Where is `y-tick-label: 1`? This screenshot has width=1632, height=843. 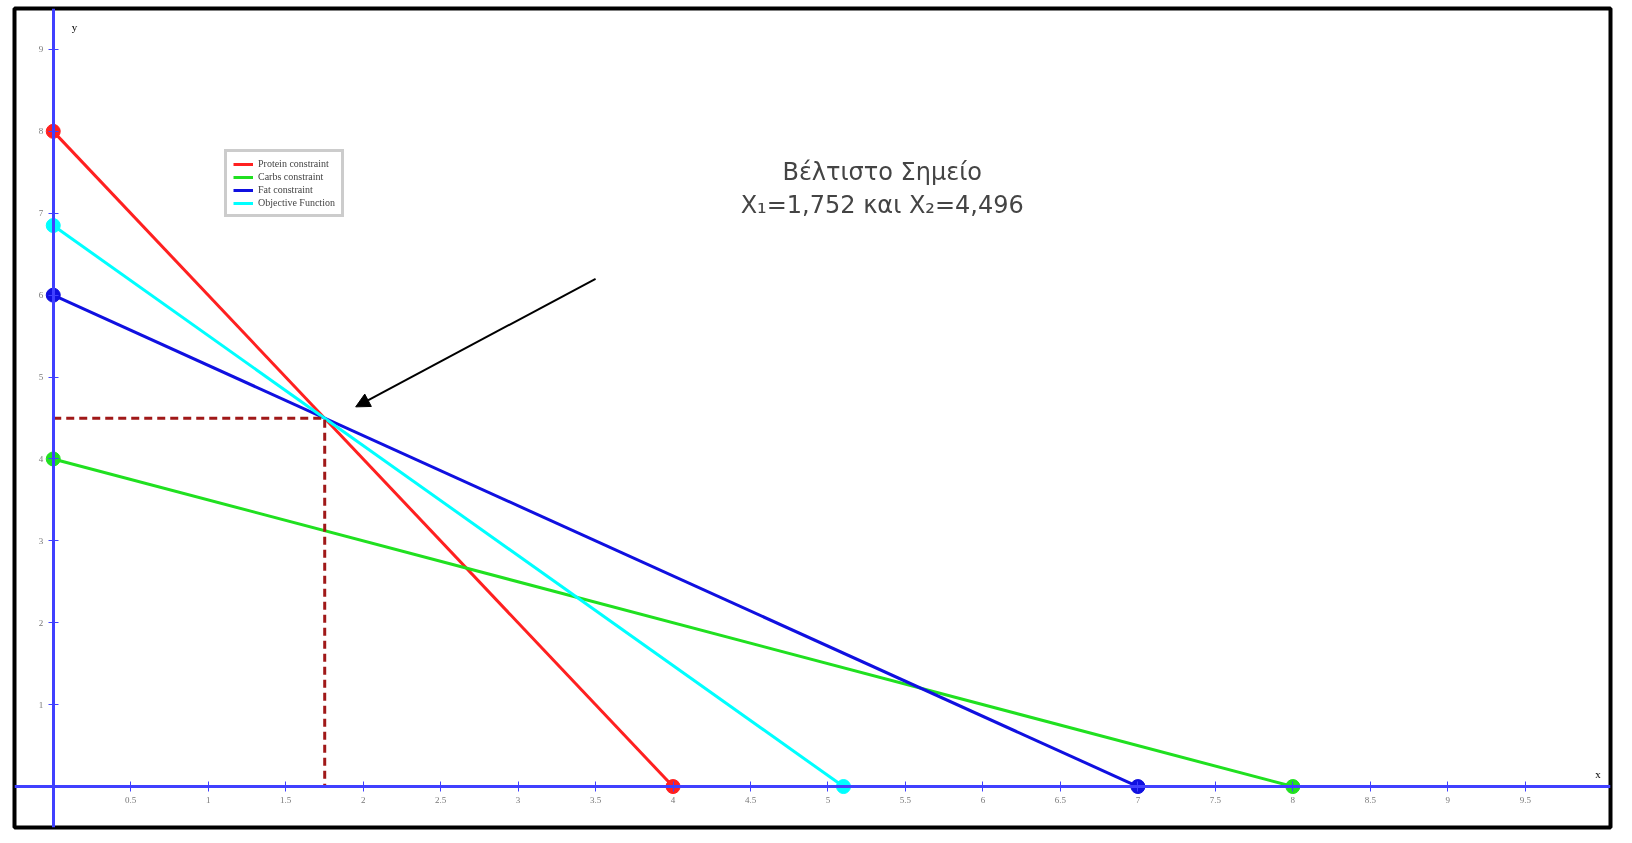
y-tick-label: 1 is located at coordinates (41, 704).